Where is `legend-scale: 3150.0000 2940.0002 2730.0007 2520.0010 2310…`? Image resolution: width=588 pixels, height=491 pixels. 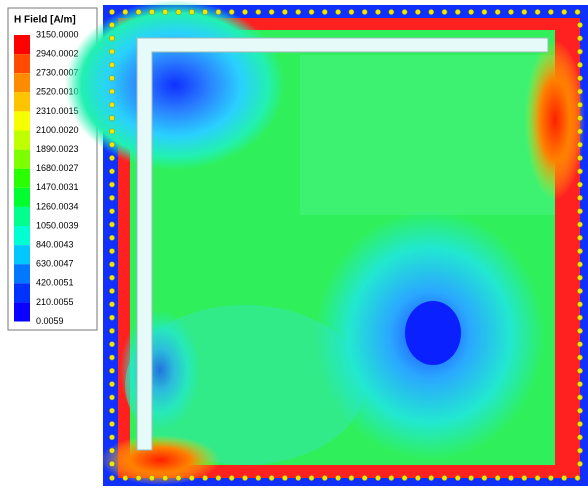 legend-scale: 3150.0000 2940.0002 2730.0007 2520.0010 2310… is located at coordinates (46, 177).